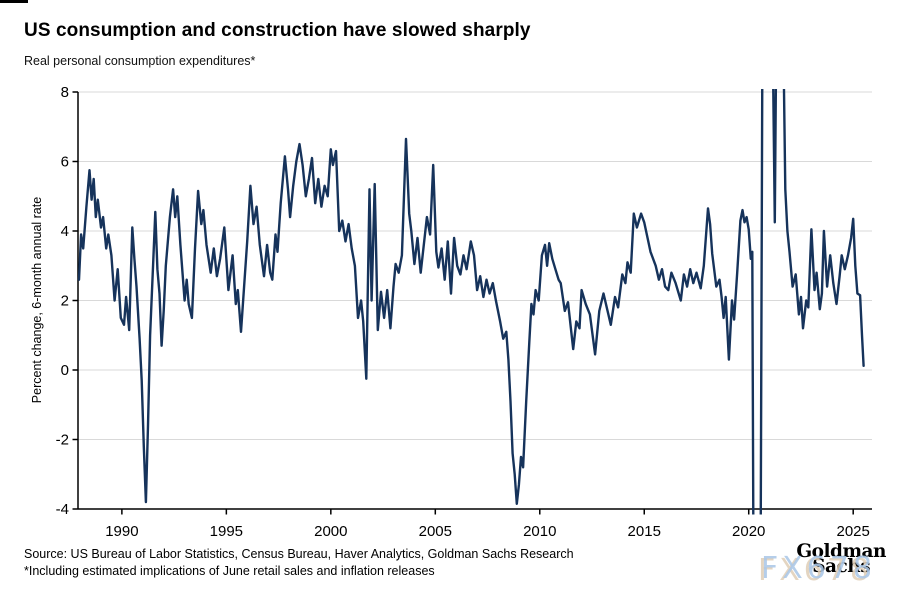  Describe the element at coordinates (62, 509) in the screenshot. I see `y-tick-label: -4` at that location.